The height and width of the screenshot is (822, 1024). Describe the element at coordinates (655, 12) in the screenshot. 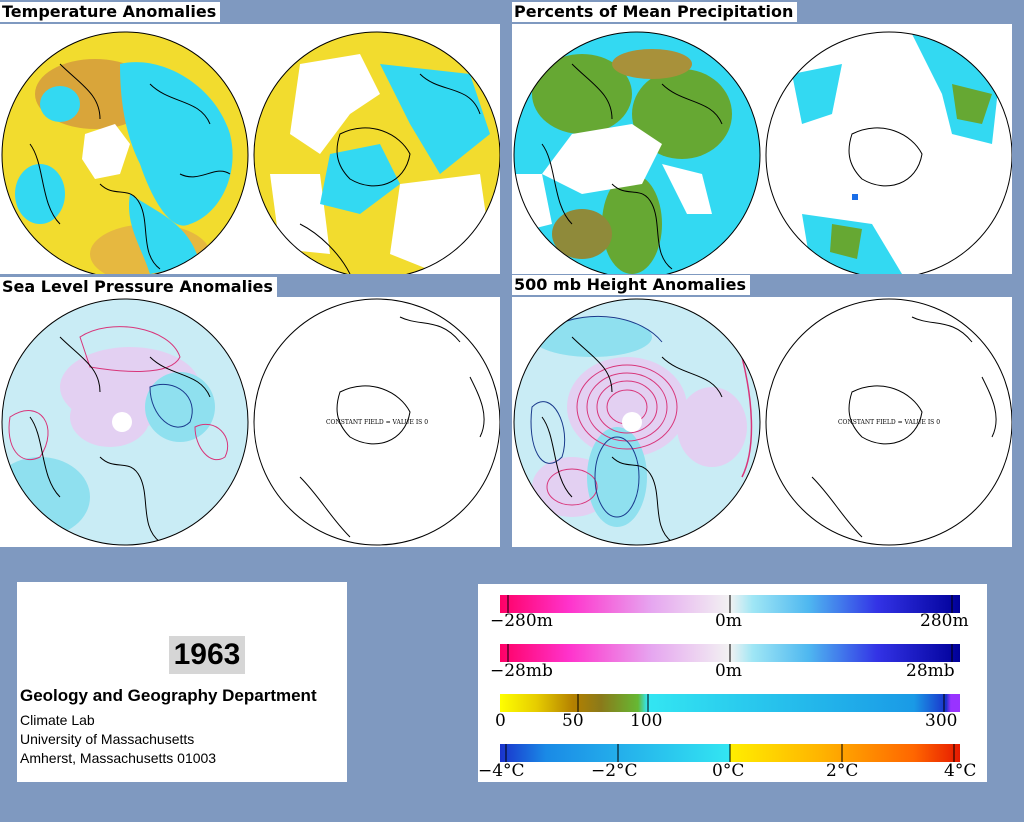

I see `precipitation-panel-title: Percents of Mean Precipitation` at that location.